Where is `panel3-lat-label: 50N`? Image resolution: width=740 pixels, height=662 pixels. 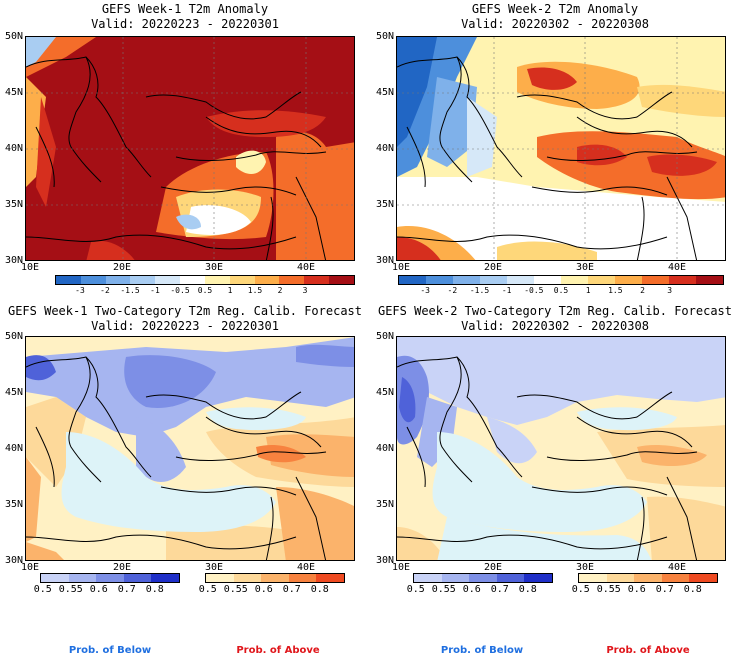
panel3-lat-label: 50N is located at coordinates (13, 336).